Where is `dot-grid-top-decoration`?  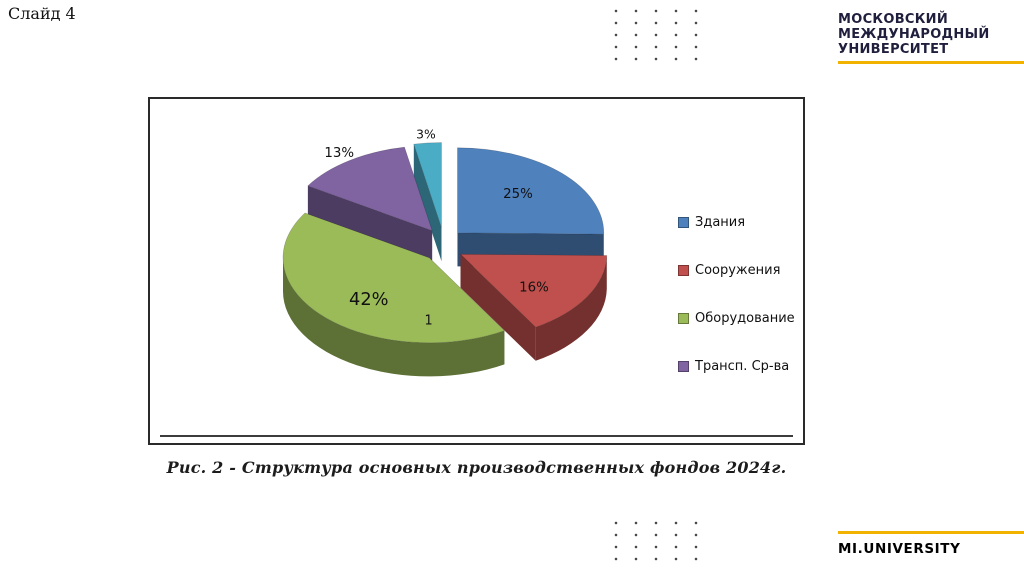
dot-grid-top-decoration is located at coordinates (650, 32).